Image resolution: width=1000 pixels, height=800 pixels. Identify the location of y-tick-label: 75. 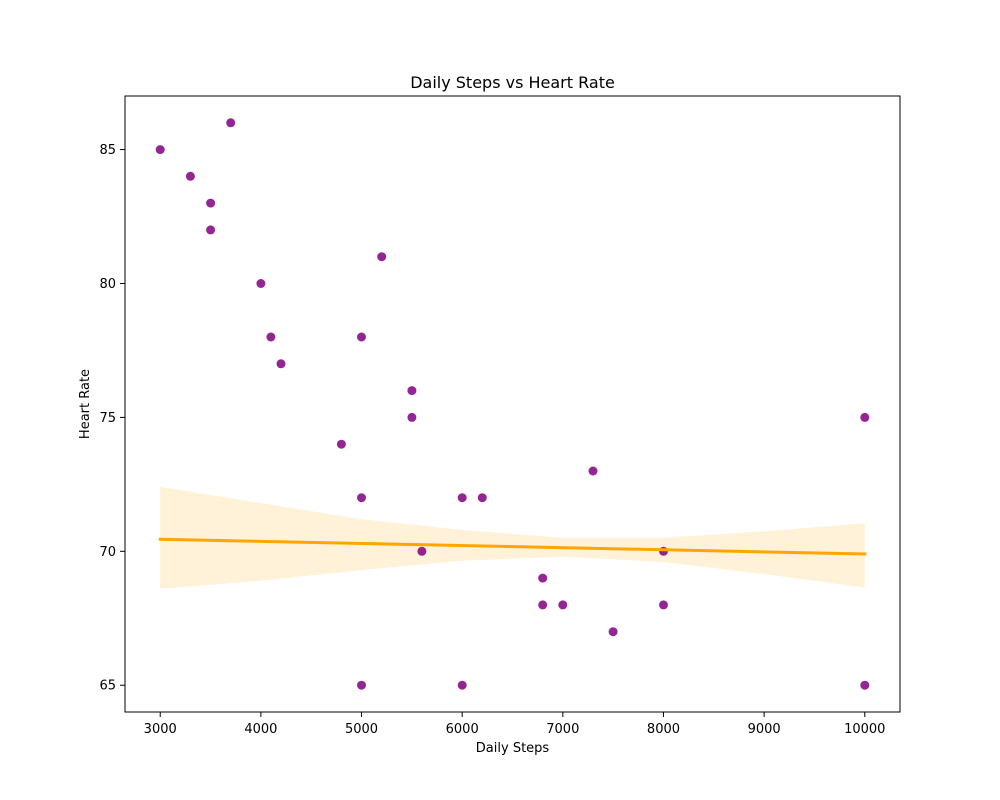
(107, 418).